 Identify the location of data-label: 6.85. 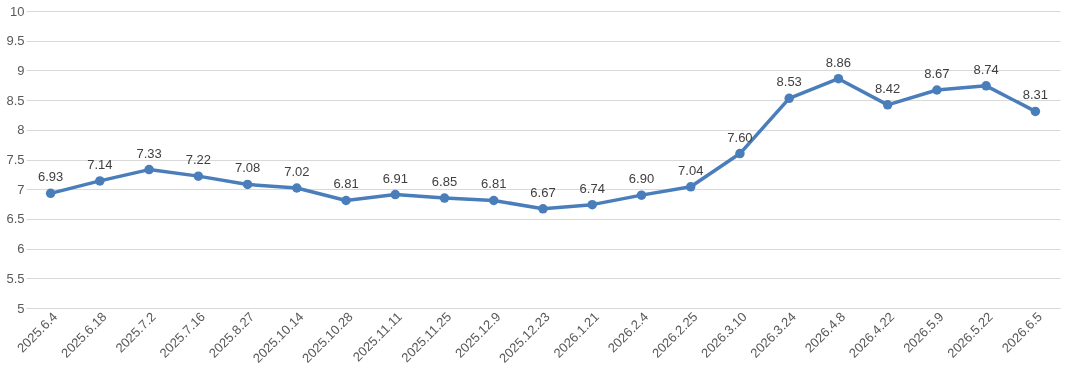
(444, 182).